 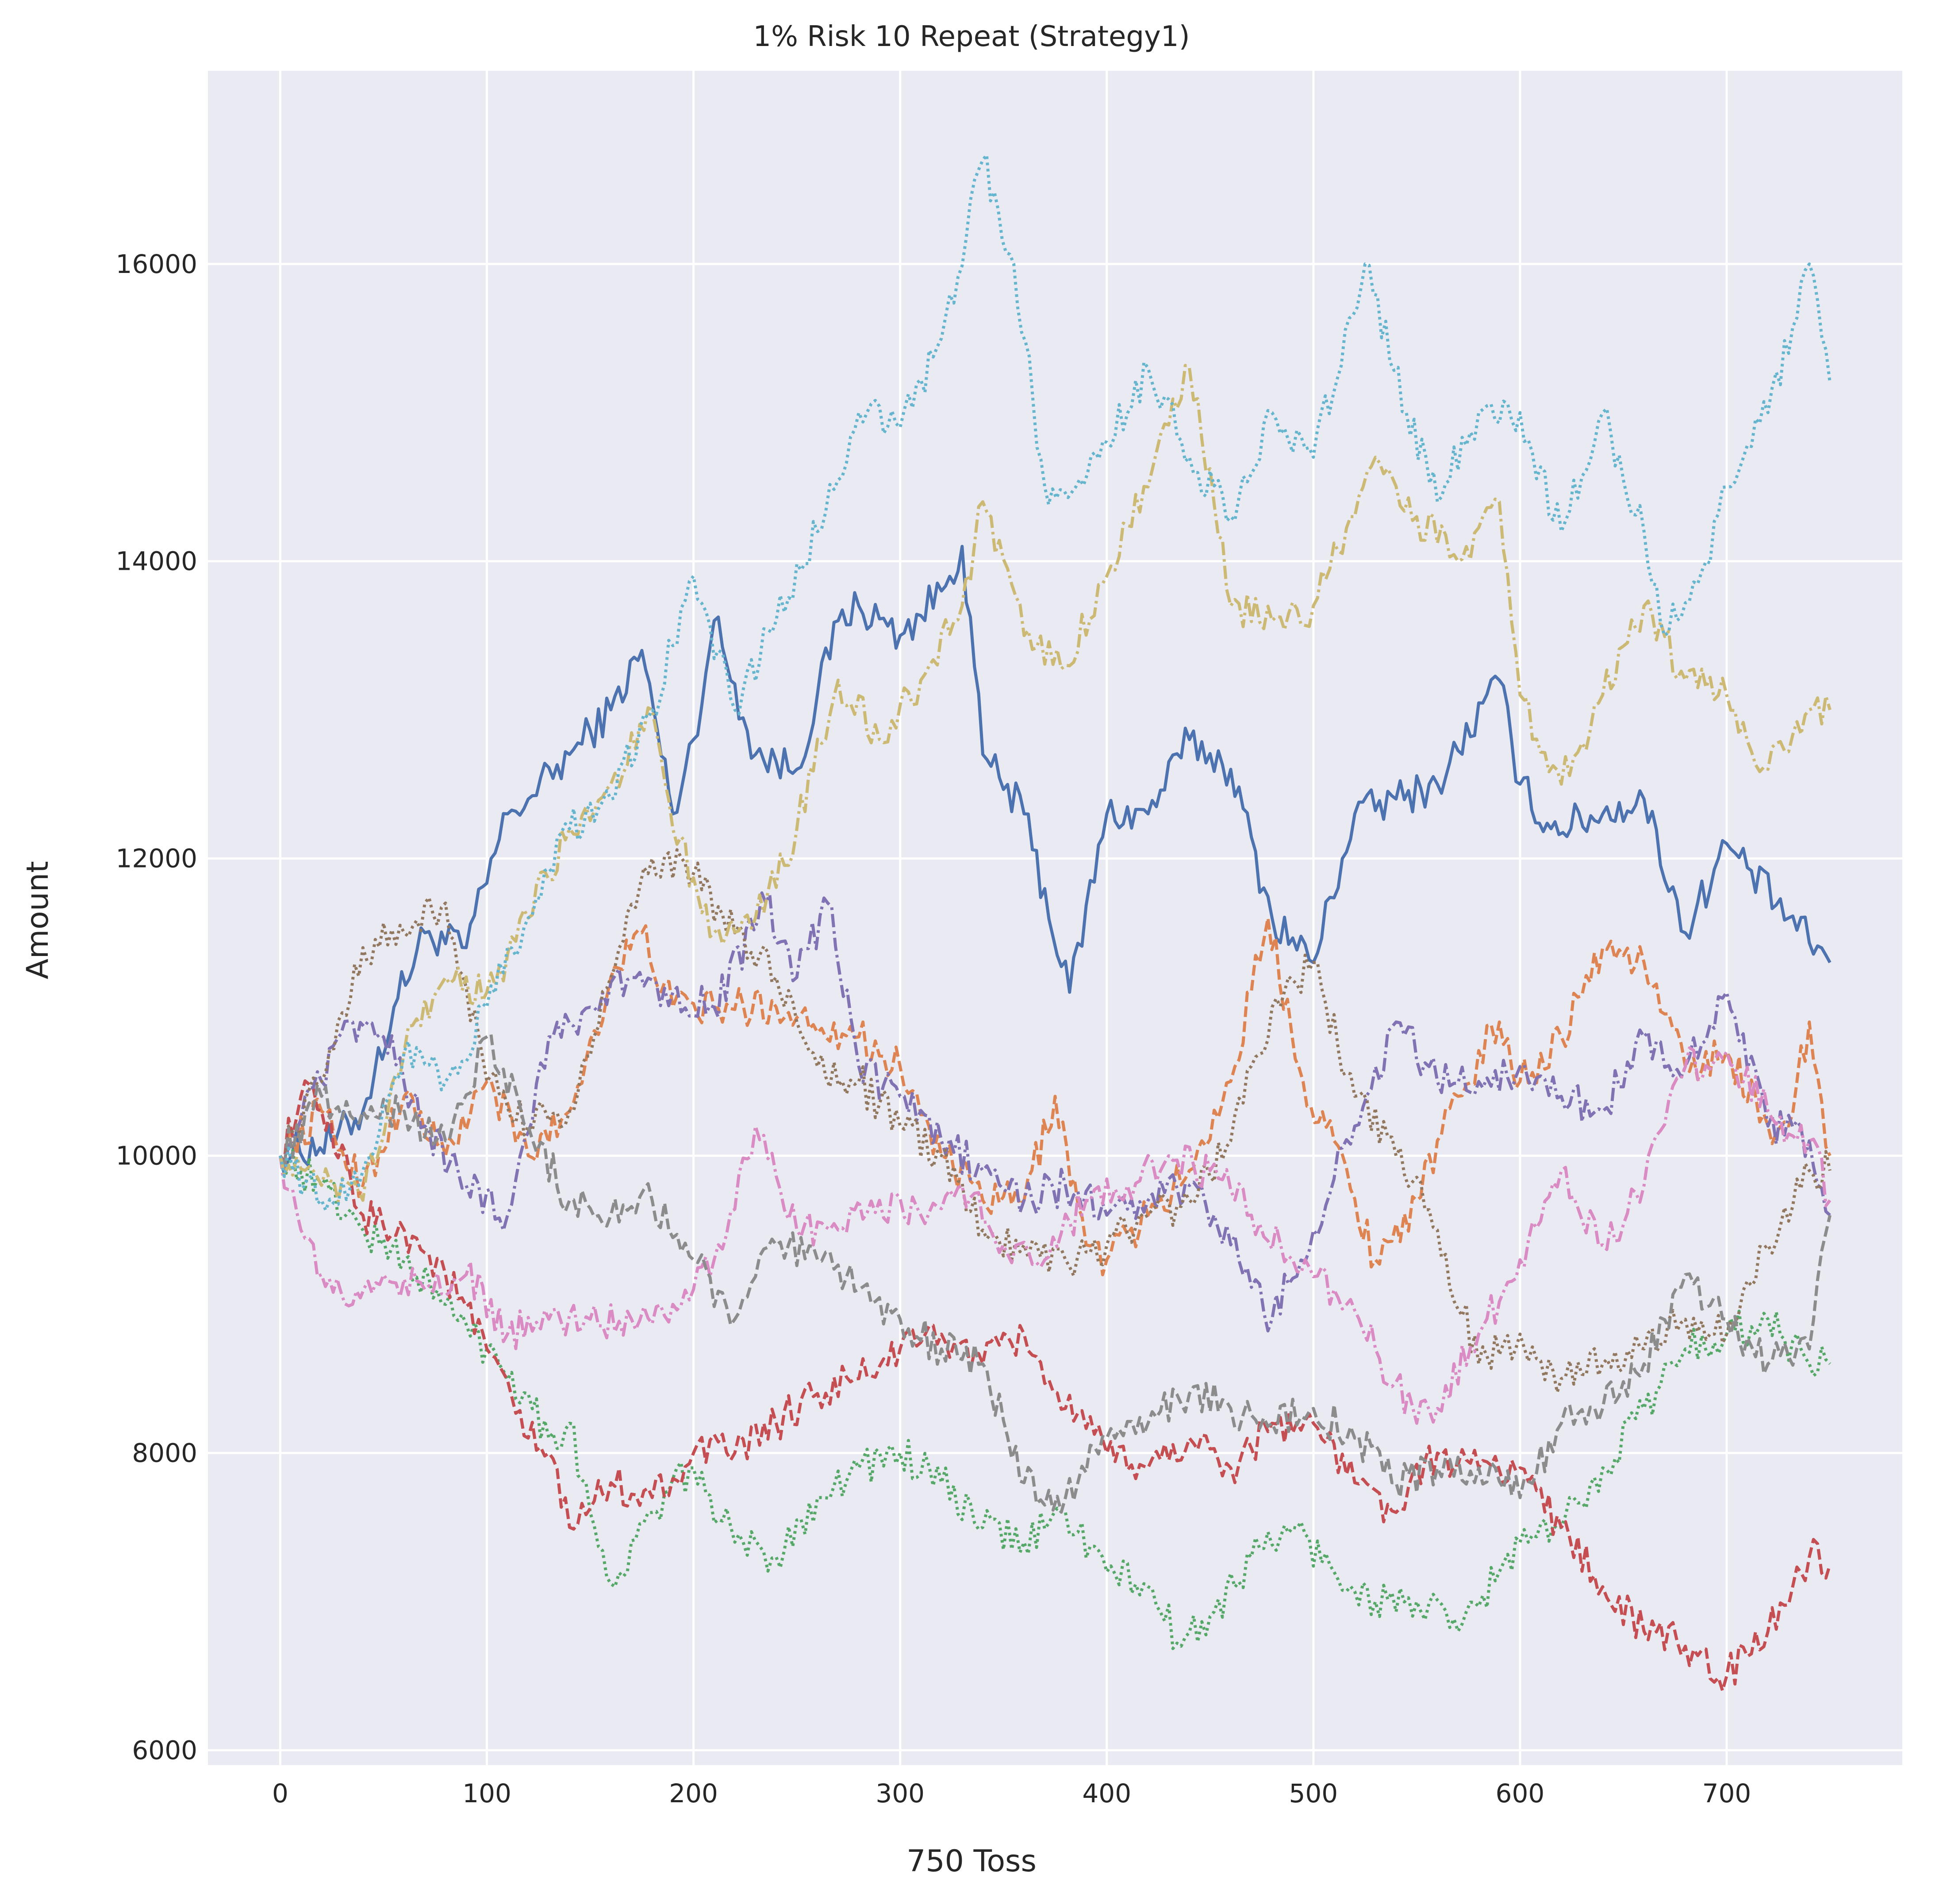 What do you see at coordinates (164, 1453) in the screenshot?
I see `y-tick-label: 8000` at bounding box center [164, 1453].